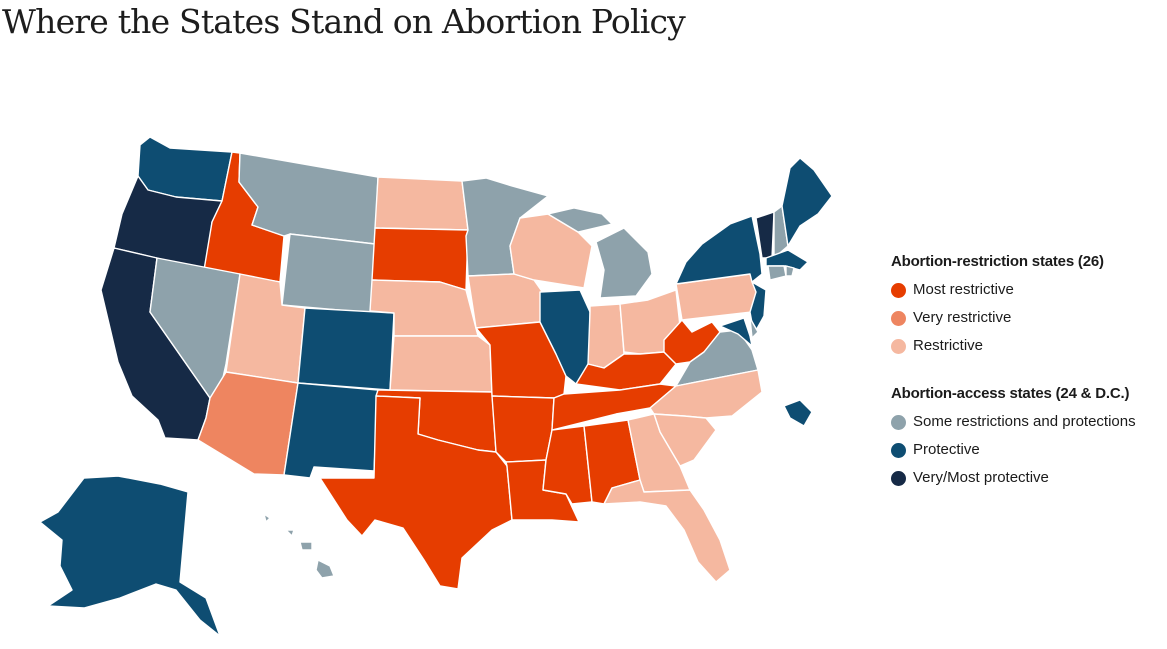 The image size is (1167, 649). Describe the element at coordinates (898, 450) in the screenshot. I see `swatch-protective` at that location.